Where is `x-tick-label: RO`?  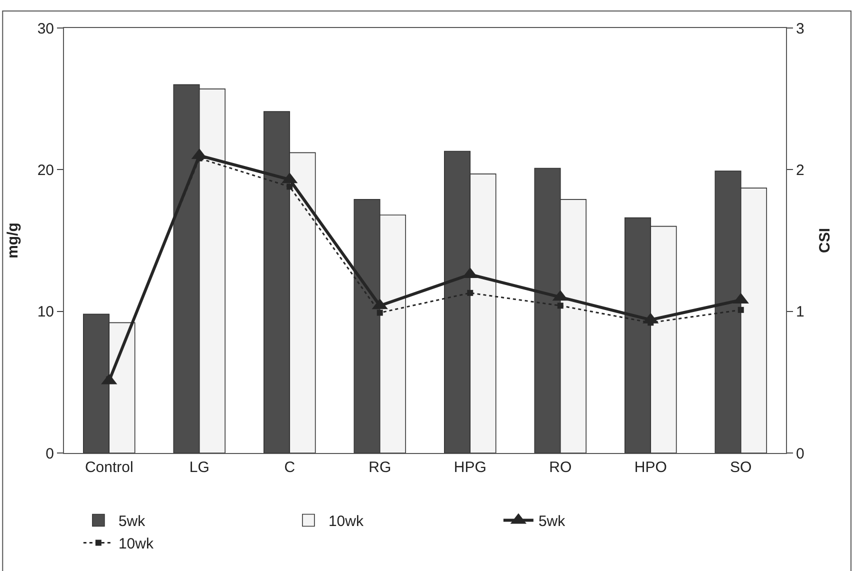
x-tick-label: RO is located at coordinates (560, 467).